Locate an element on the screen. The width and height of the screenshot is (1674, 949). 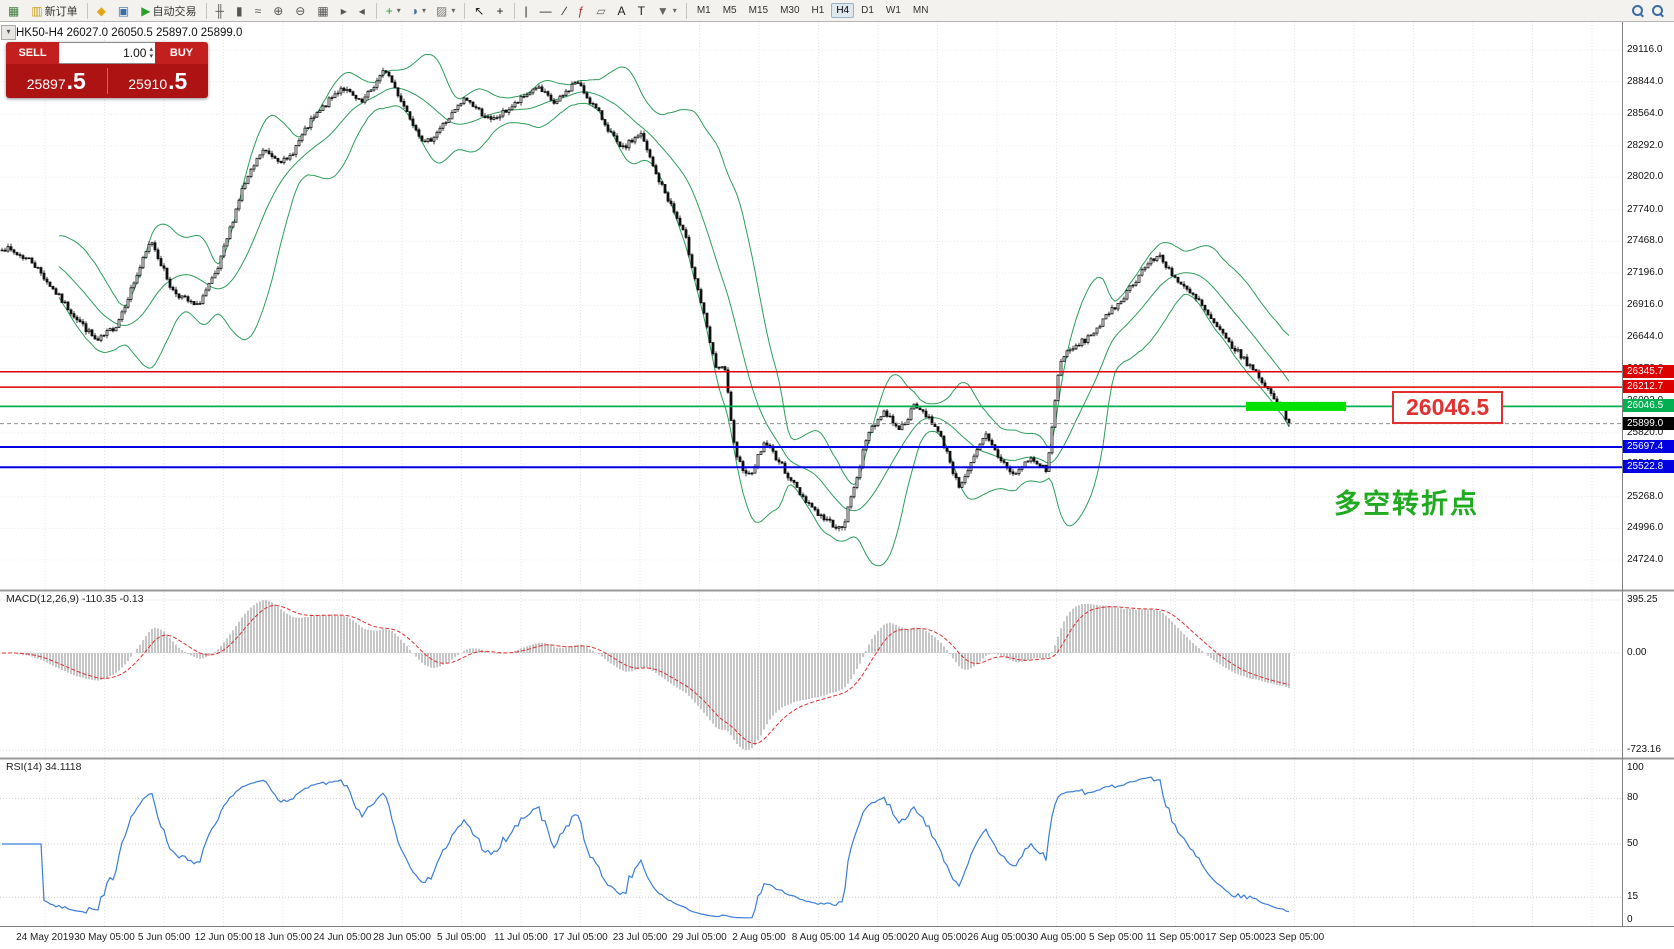
macd-axis-label: -723.16 is located at coordinates (1644, 749).